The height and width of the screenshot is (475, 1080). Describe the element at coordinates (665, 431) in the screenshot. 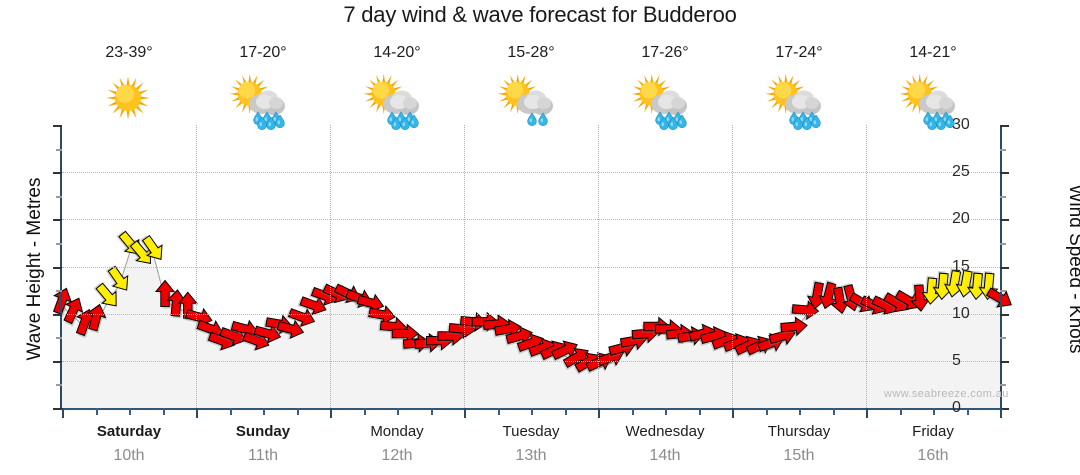

I see `day-name-label: Wednesday` at that location.